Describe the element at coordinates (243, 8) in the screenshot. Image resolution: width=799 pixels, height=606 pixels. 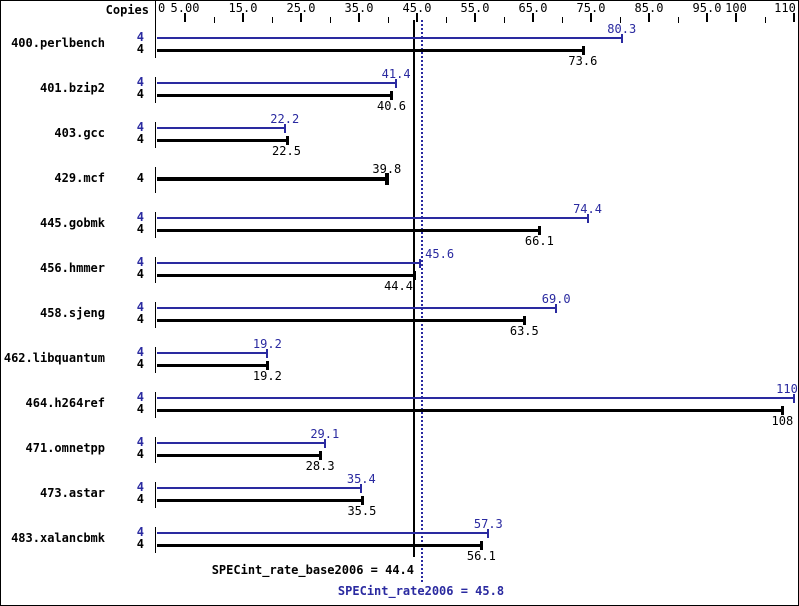
I see `axis-label: 15.0` at that location.